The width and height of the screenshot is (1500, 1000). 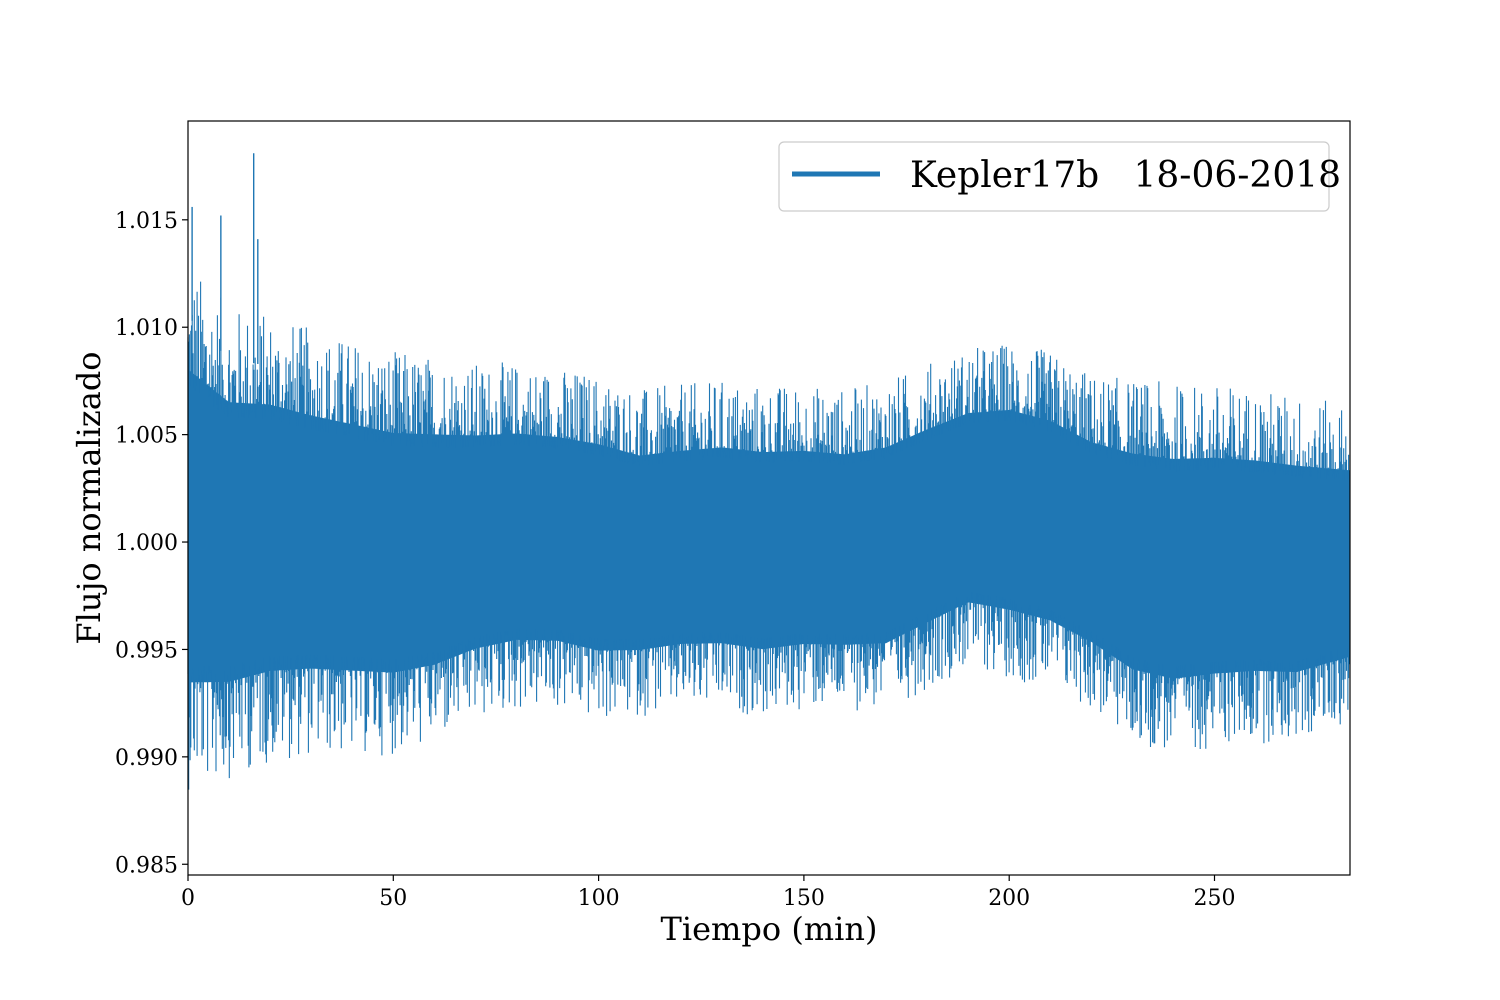 I want to click on y-tick-label: 1.005, so click(x=146, y=436).